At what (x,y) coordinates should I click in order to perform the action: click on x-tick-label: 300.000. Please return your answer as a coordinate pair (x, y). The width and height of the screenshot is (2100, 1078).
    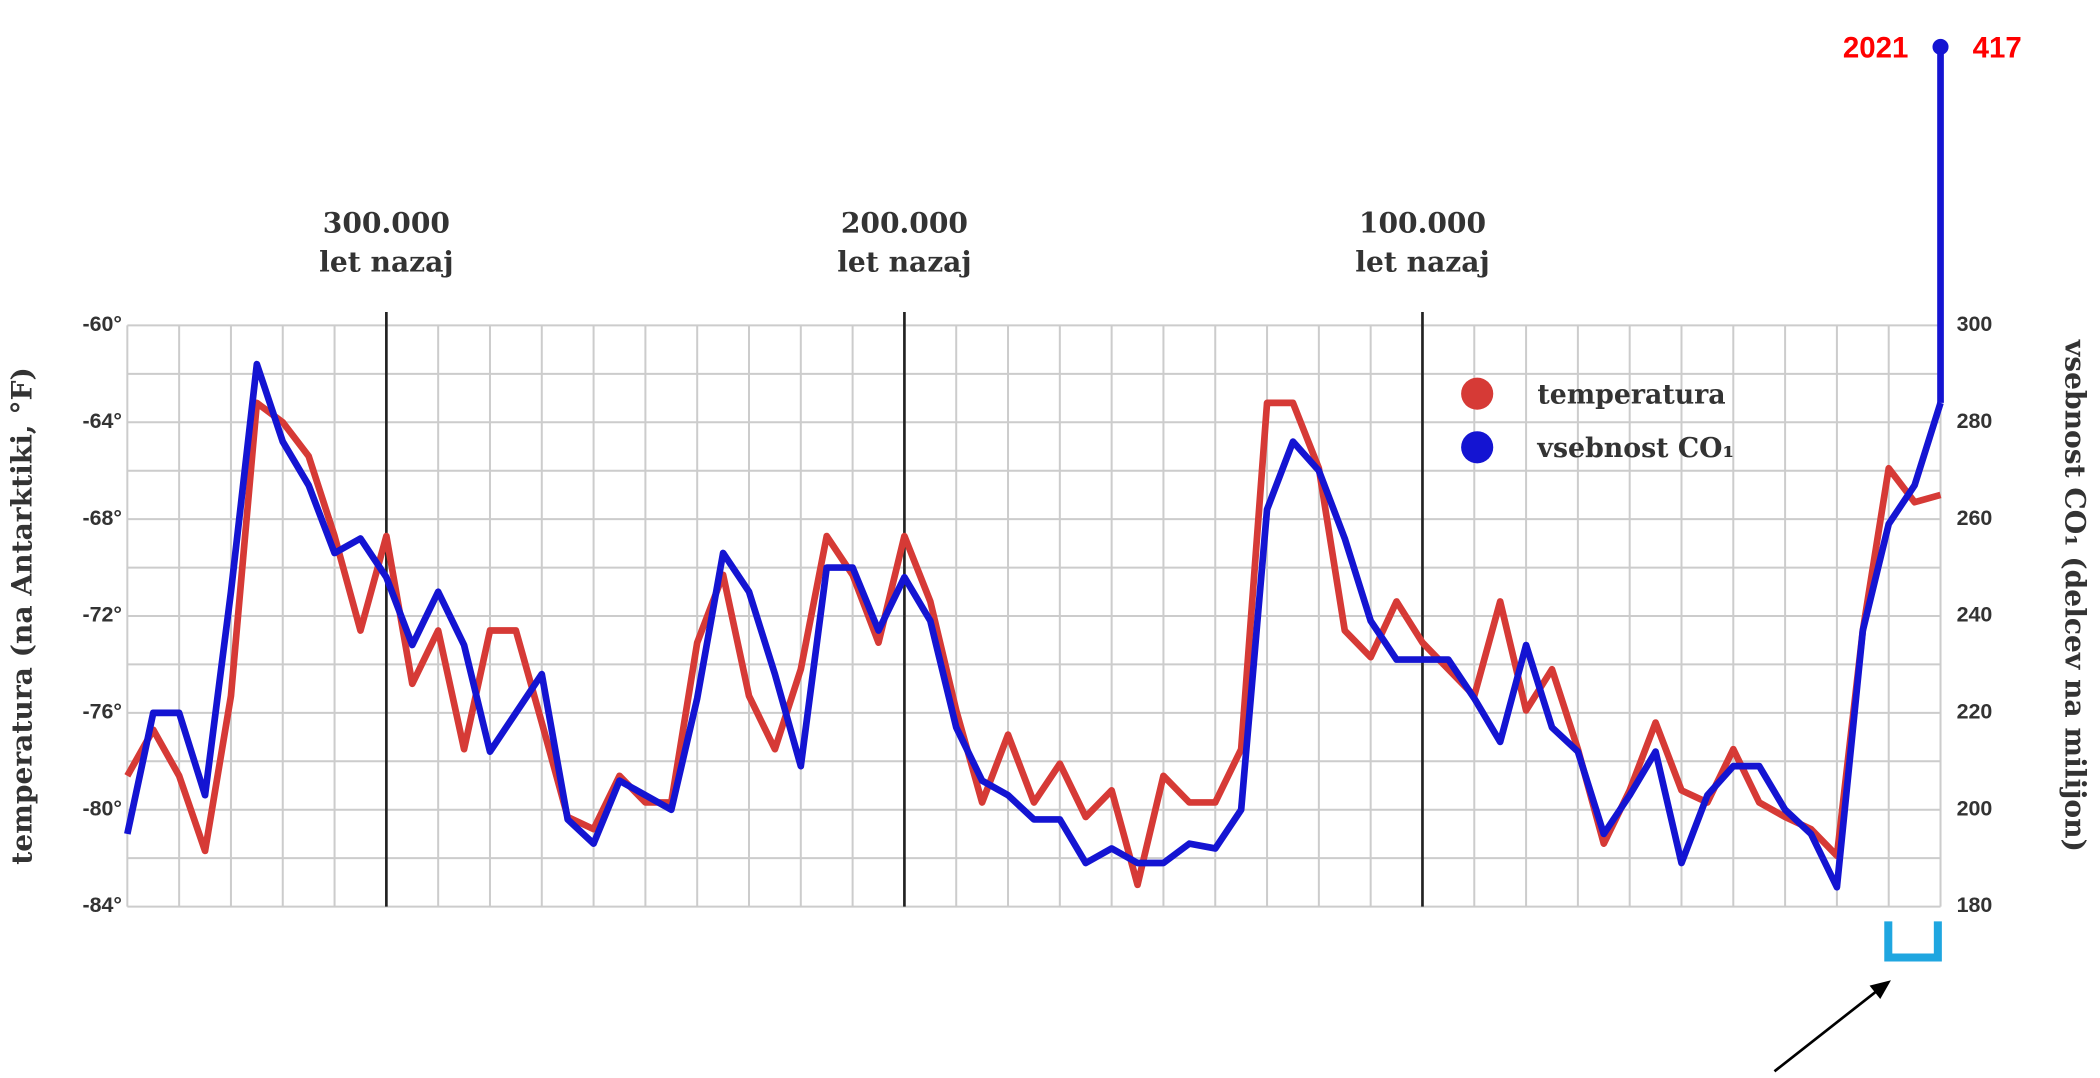
    Looking at the image, I should click on (386, 222).